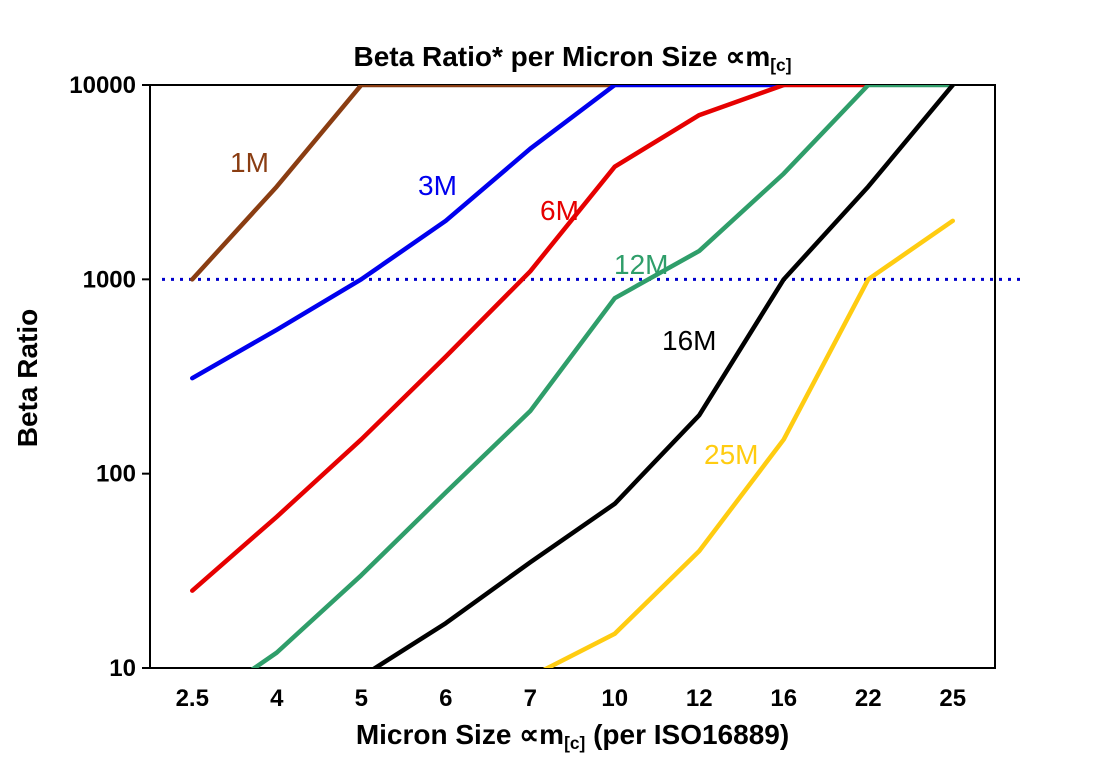 This screenshot has width=1110, height=772. What do you see at coordinates (783, 698) in the screenshot?
I see `x-tick-label: 16` at bounding box center [783, 698].